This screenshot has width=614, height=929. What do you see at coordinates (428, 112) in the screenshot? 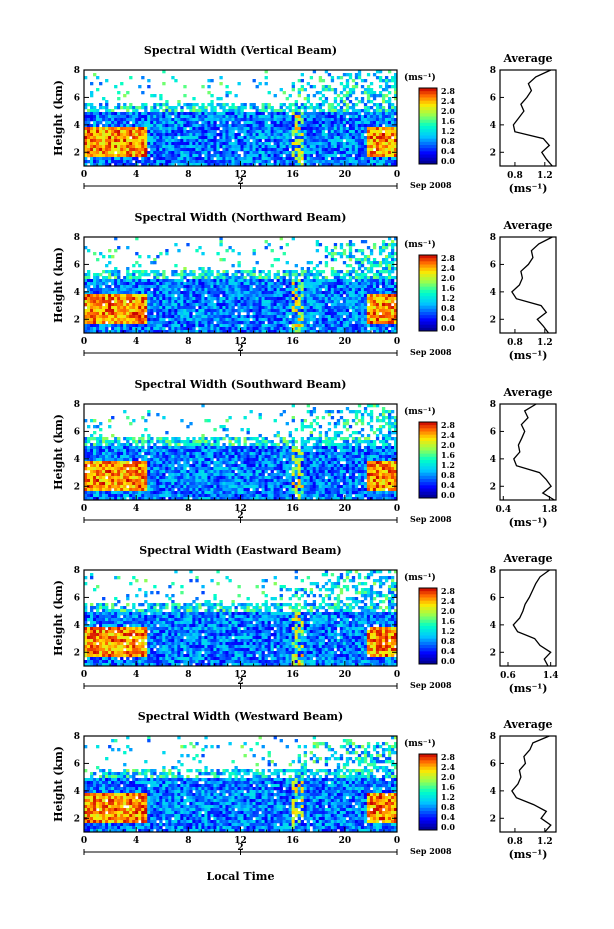
I see `colorbar-band` at bounding box center [428, 112].